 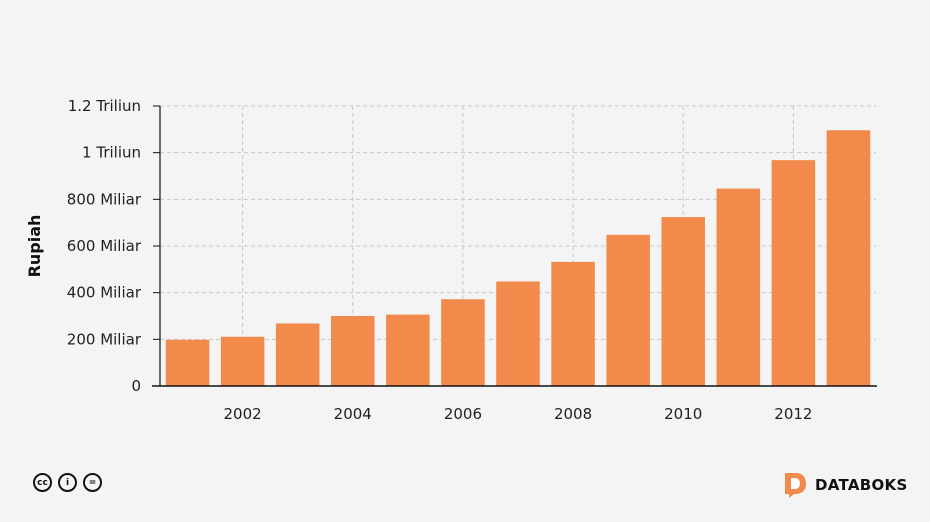 What do you see at coordinates (104, 246) in the screenshot?
I see `y-tick-label: 600 Miliar` at bounding box center [104, 246].